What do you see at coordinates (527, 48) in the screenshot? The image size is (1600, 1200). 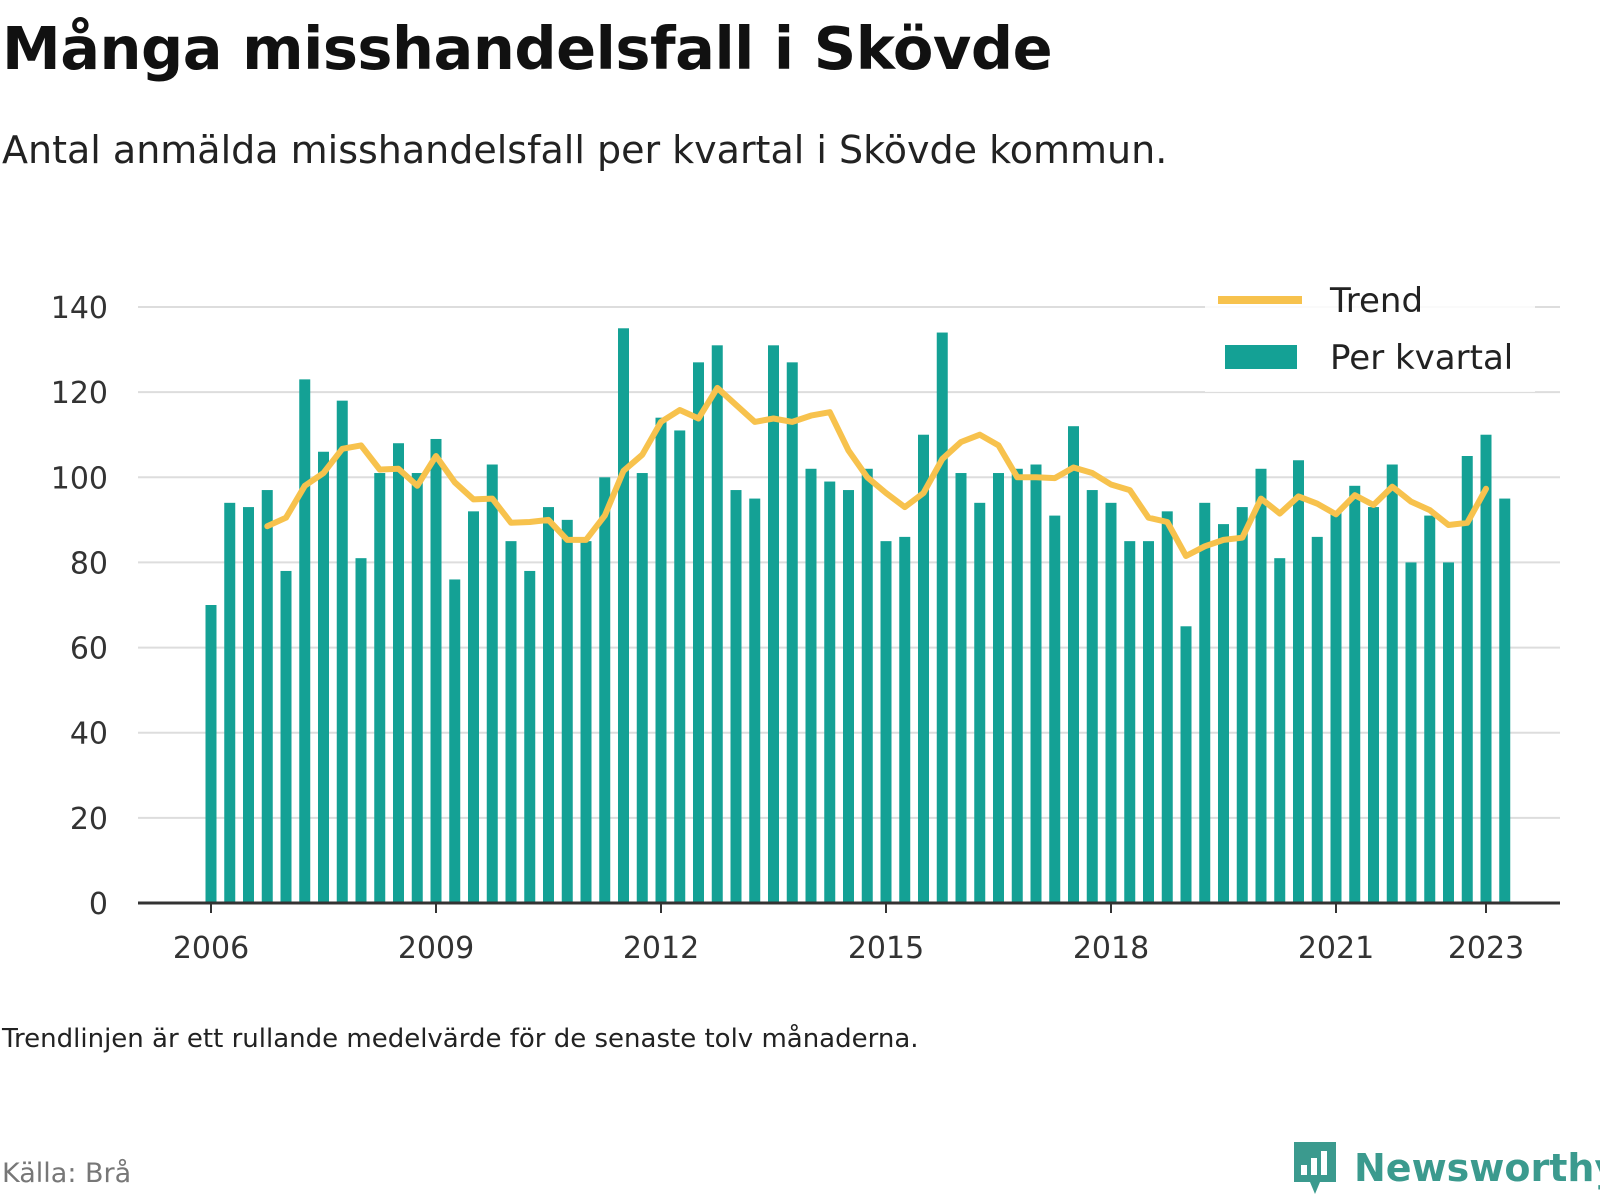 I see `chart-title: Många misshandelsfall i Skövde` at bounding box center [527, 48].